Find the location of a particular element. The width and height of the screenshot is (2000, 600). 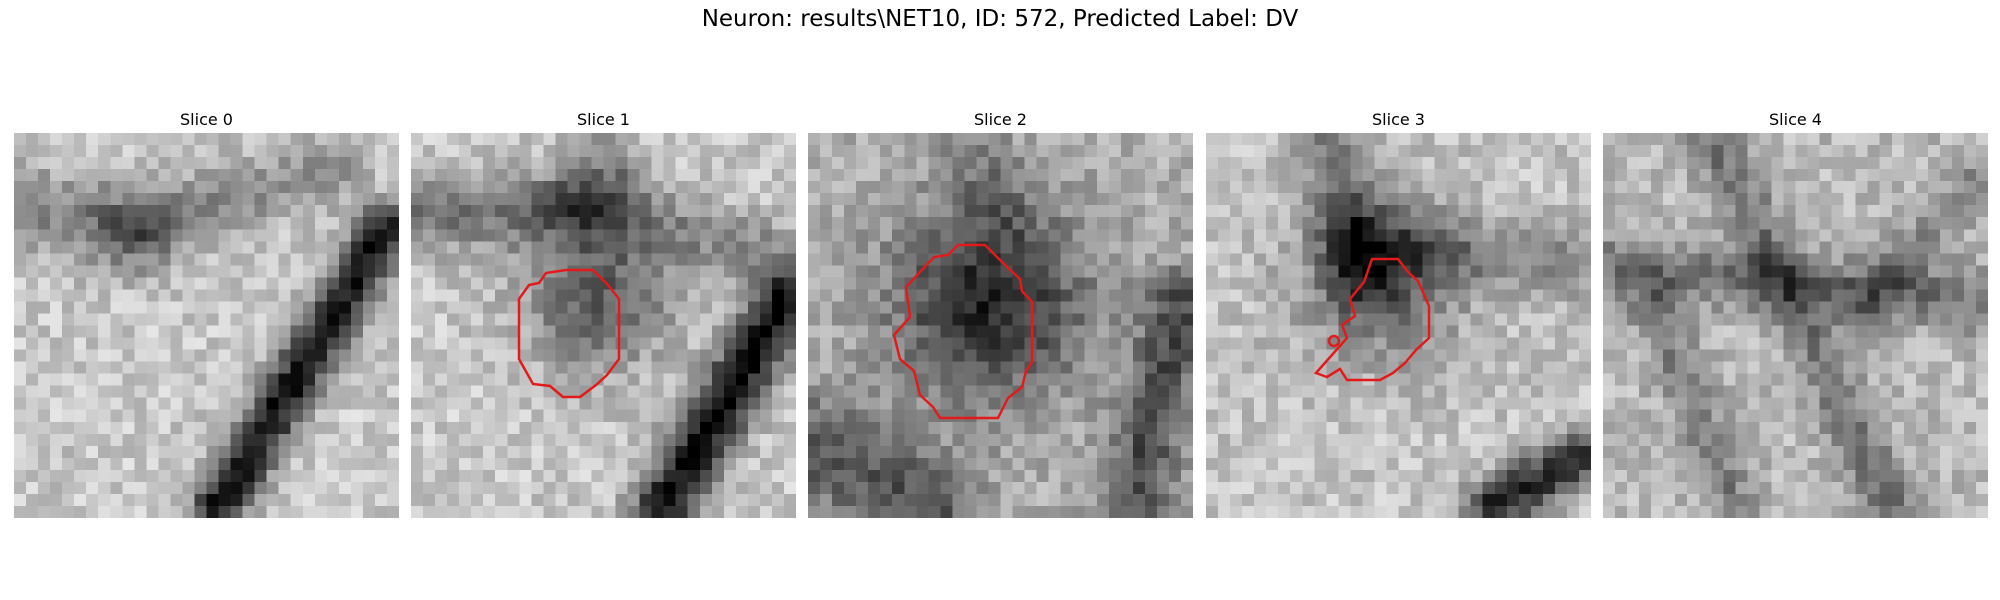

slice-3-contour-dot is located at coordinates (1334, 341).